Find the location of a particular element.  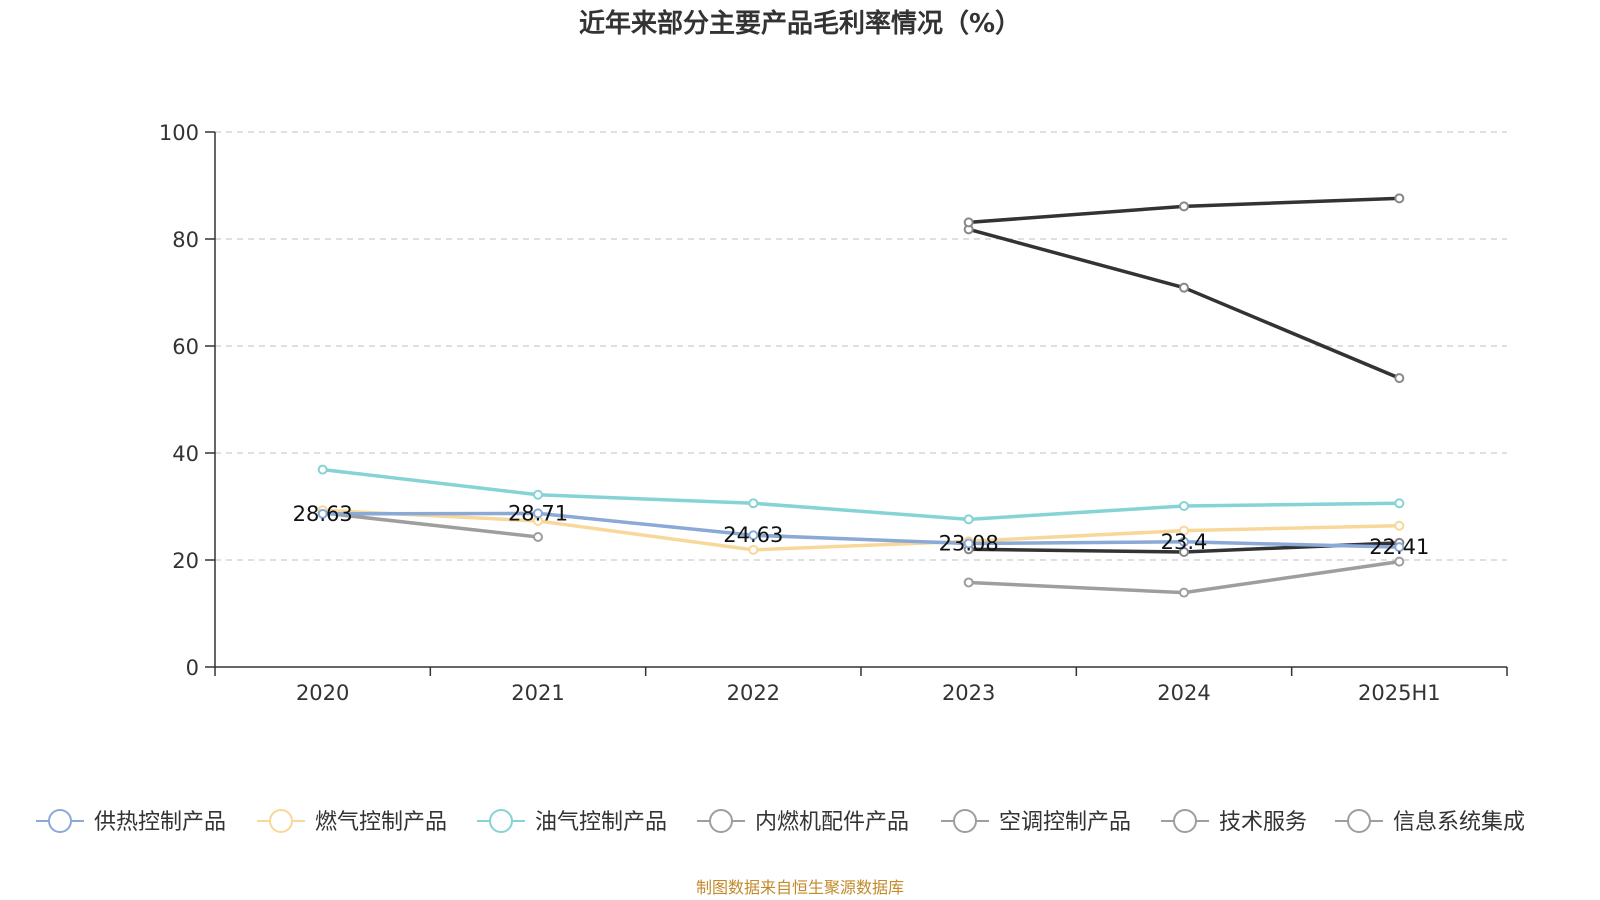

data-labels: 28.63 28.71 24.63 23.08 23.4 22.41 is located at coordinates (861, 530).